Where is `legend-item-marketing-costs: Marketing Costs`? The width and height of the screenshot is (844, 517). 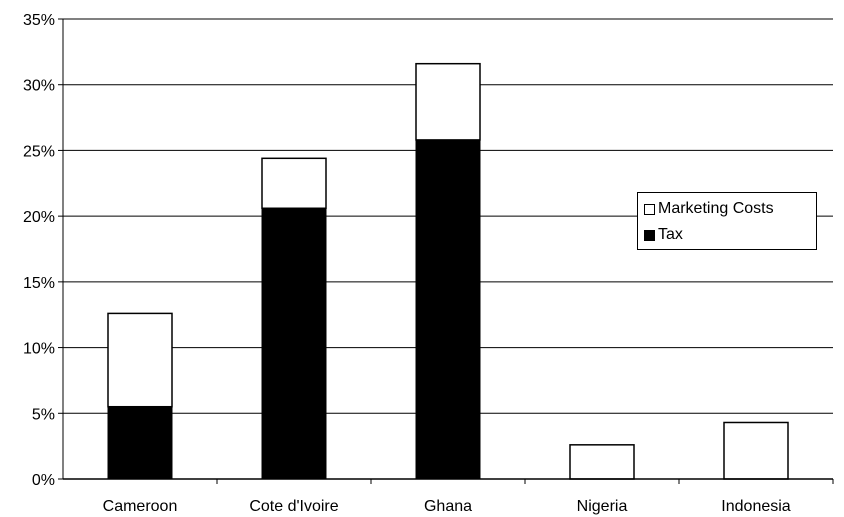
legend-item-marketing-costs: Marketing Costs is located at coordinates (709, 209).